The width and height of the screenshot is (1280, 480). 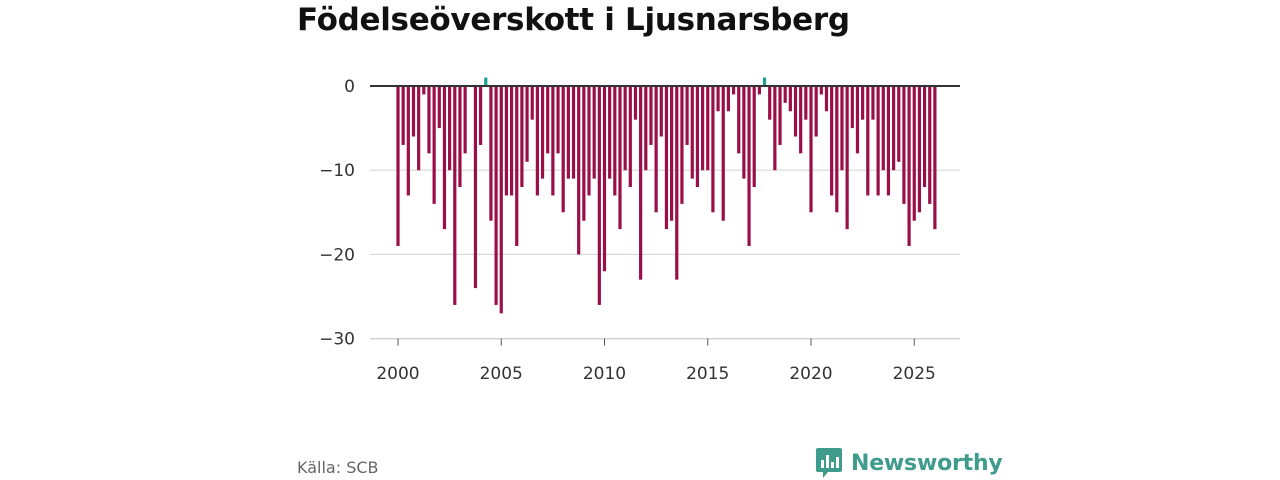 What do you see at coordinates (707, 374) in the screenshot?
I see `x-tick-label: 2015` at bounding box center [707, 374].